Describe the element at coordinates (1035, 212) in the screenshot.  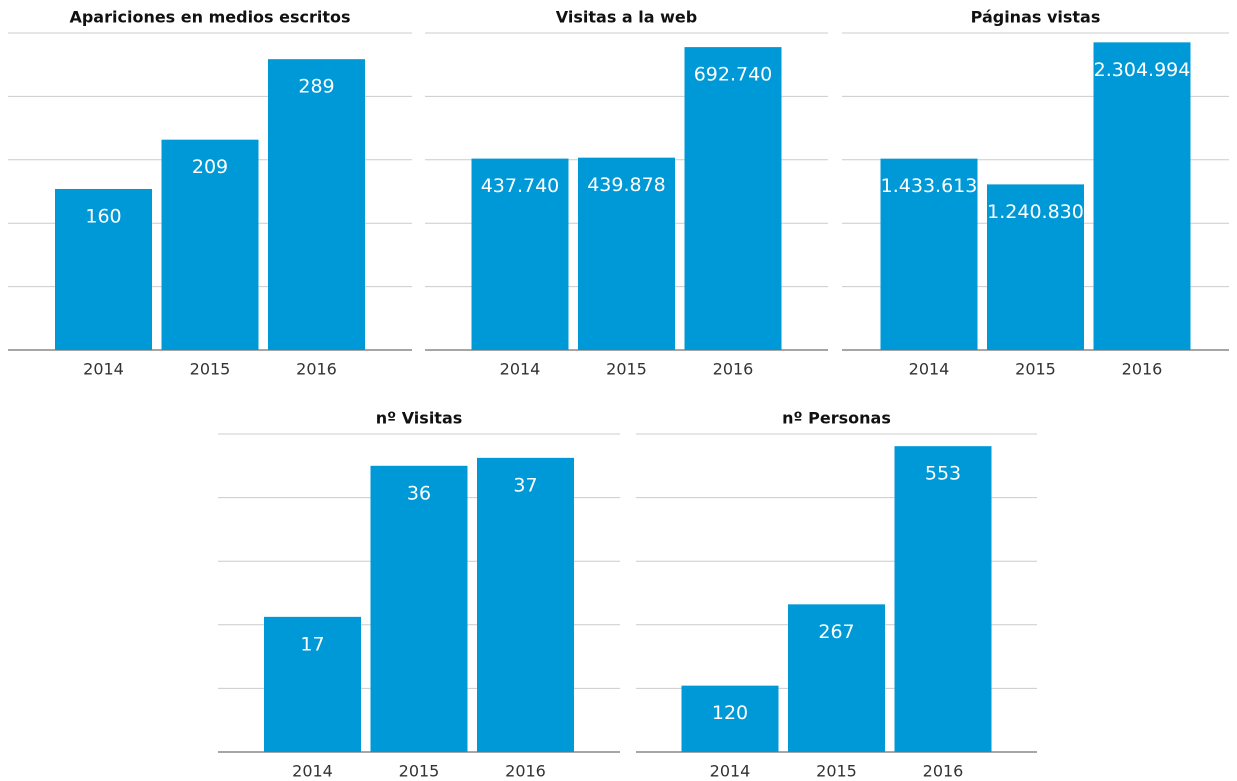
I see `value-label: 1.240.830` at that location.